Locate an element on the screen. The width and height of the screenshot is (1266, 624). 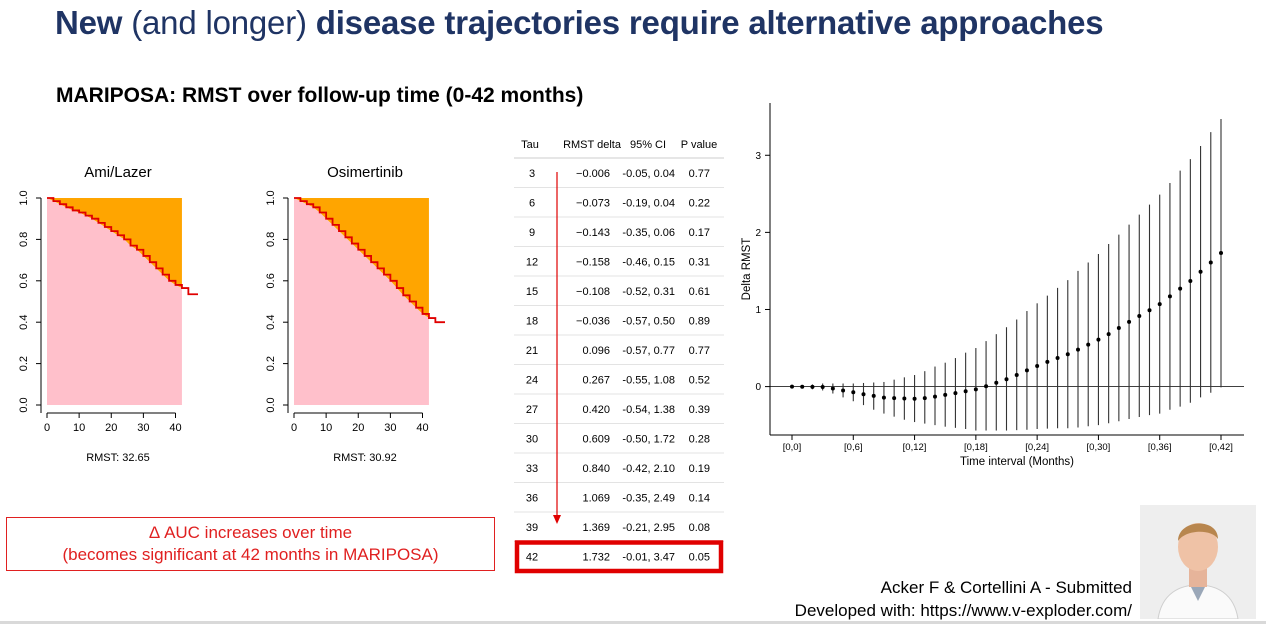
cell-ci: -0.50, 1.72 is located at coordinates (648, 439).